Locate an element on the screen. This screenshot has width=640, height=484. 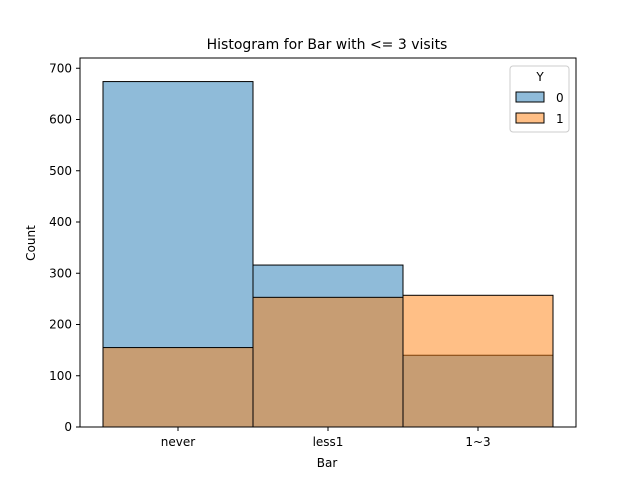
y-tick-label: 400 is located at coordinates (60, 222).